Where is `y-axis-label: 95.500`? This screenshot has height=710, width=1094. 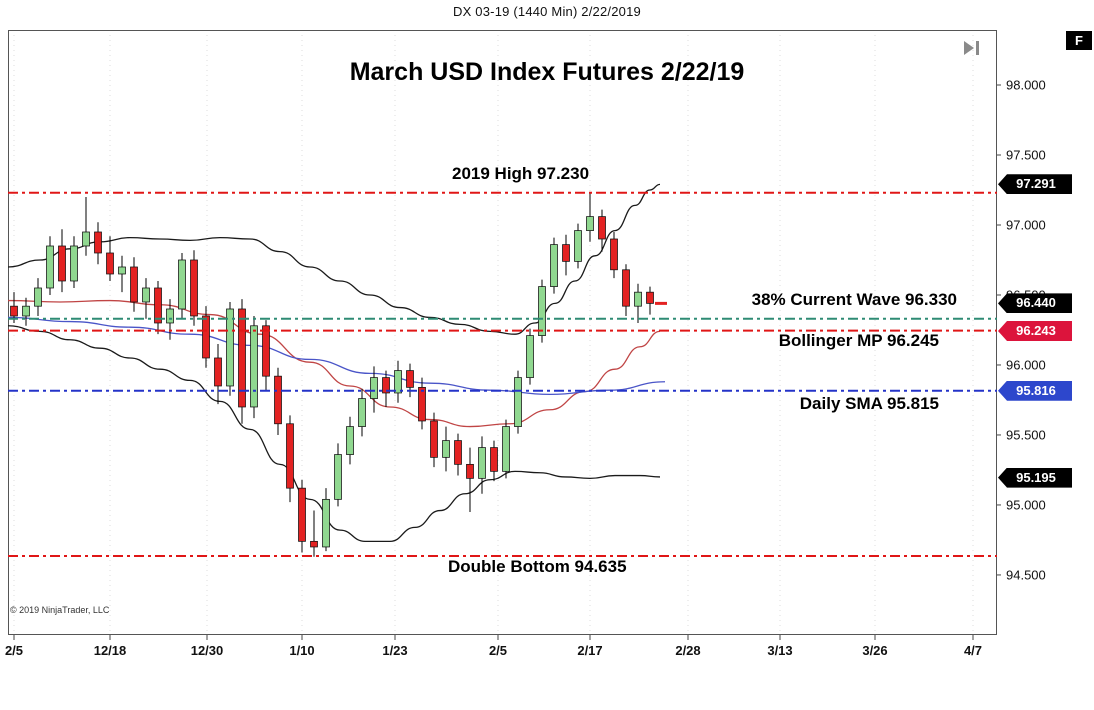 y-axis-label: 95.500 is located at coordinates (1026, 434).